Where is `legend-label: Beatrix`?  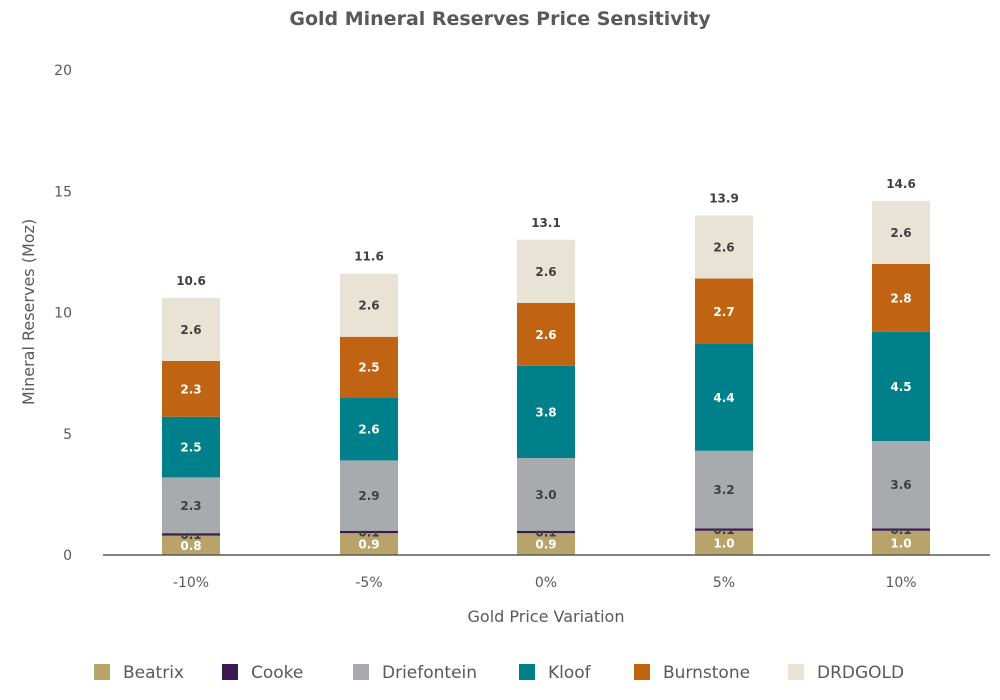
legend-label: Beatrix is located at coordinates (153, 673).